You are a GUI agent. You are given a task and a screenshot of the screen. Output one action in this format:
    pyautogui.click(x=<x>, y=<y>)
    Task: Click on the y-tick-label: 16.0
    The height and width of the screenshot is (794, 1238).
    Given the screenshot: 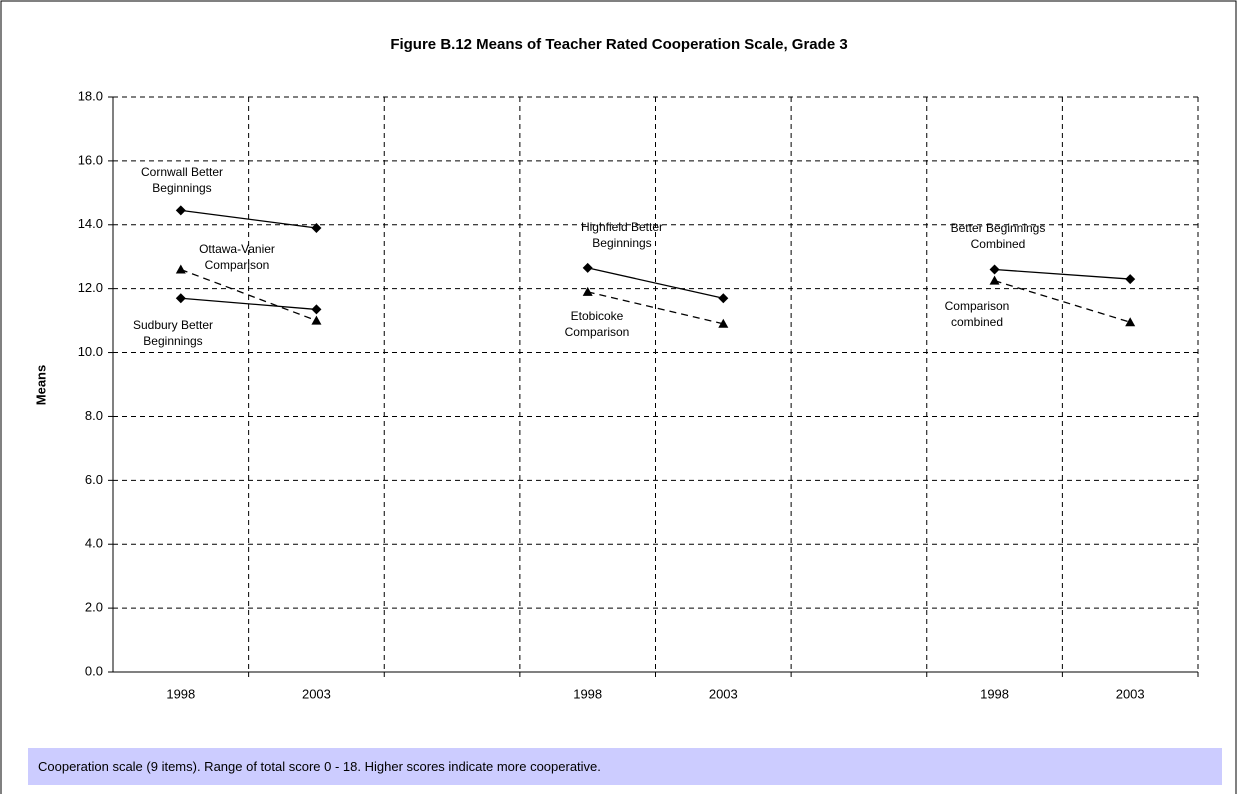 What is the action you would take?
    pyautogui.click(x=90, y=159)
    